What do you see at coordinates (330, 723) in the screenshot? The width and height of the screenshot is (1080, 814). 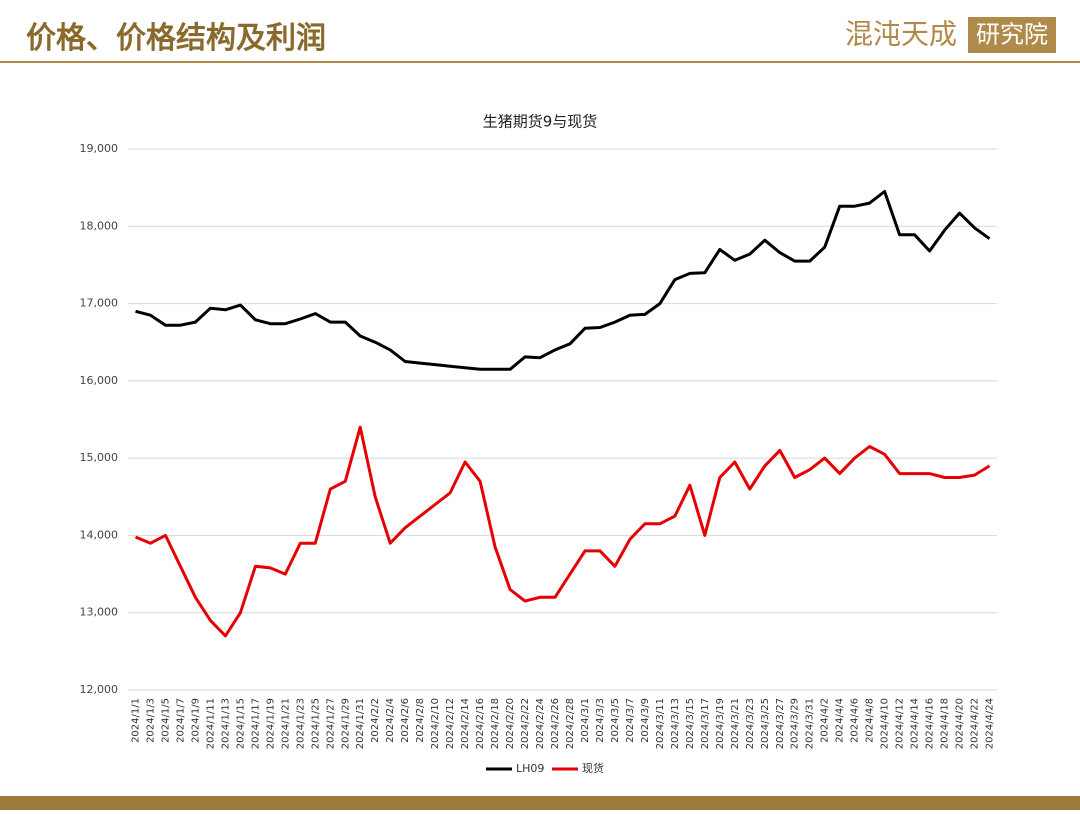 I see `x-tick-label: 2024/1/27` at bounding box center [330, 723].